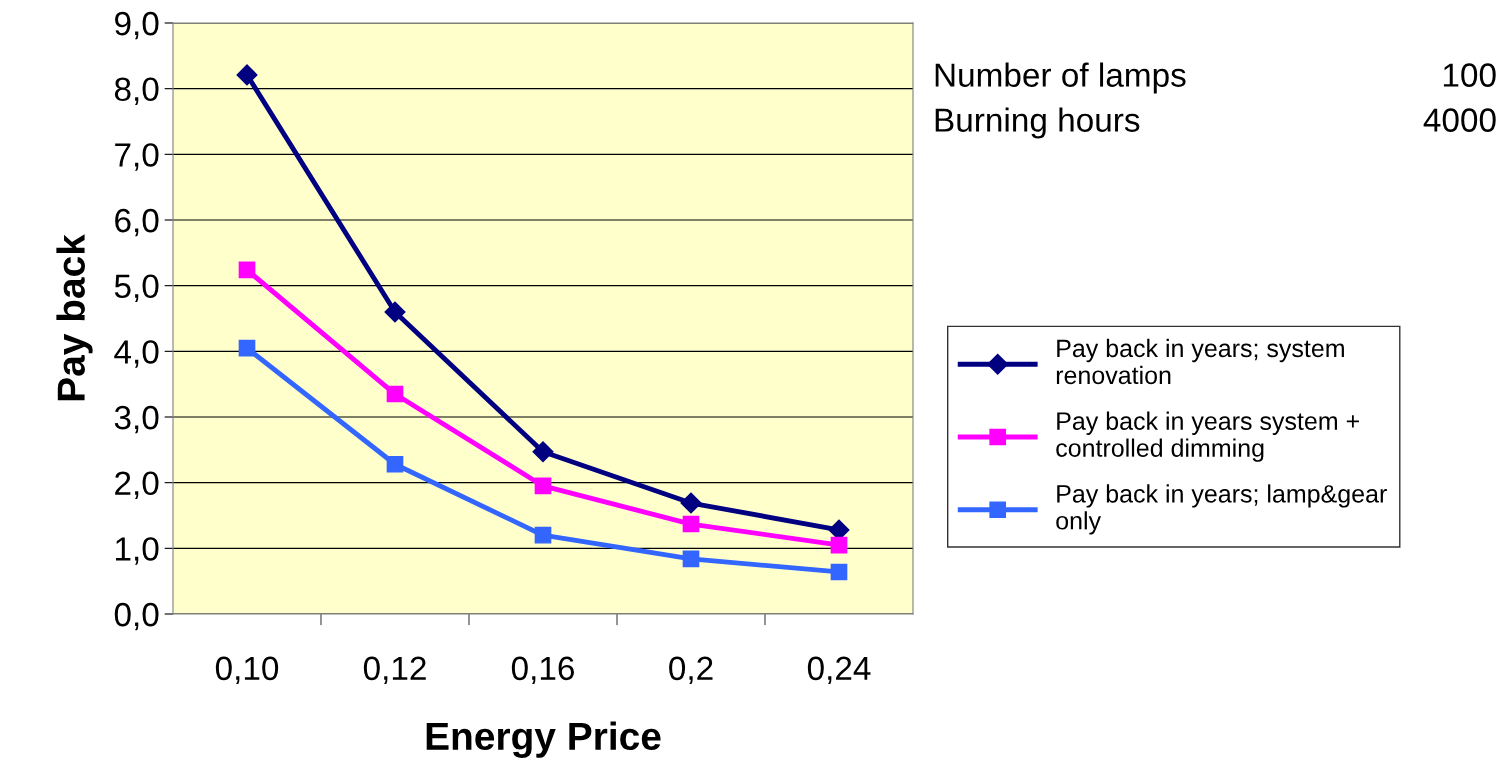 The width and height of the screenshot is (1499, 773). Describe the element at coordinates (137, 157) in the screenshot. I see `y-tick-label: 7,0` at that location.